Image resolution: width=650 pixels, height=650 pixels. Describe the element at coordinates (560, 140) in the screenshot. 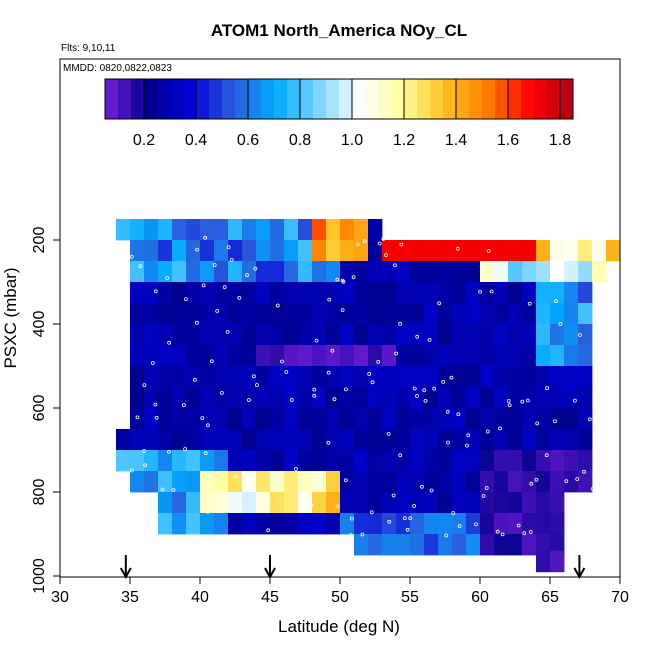

I see `colorbar-tick-label: 1.8` at that location.